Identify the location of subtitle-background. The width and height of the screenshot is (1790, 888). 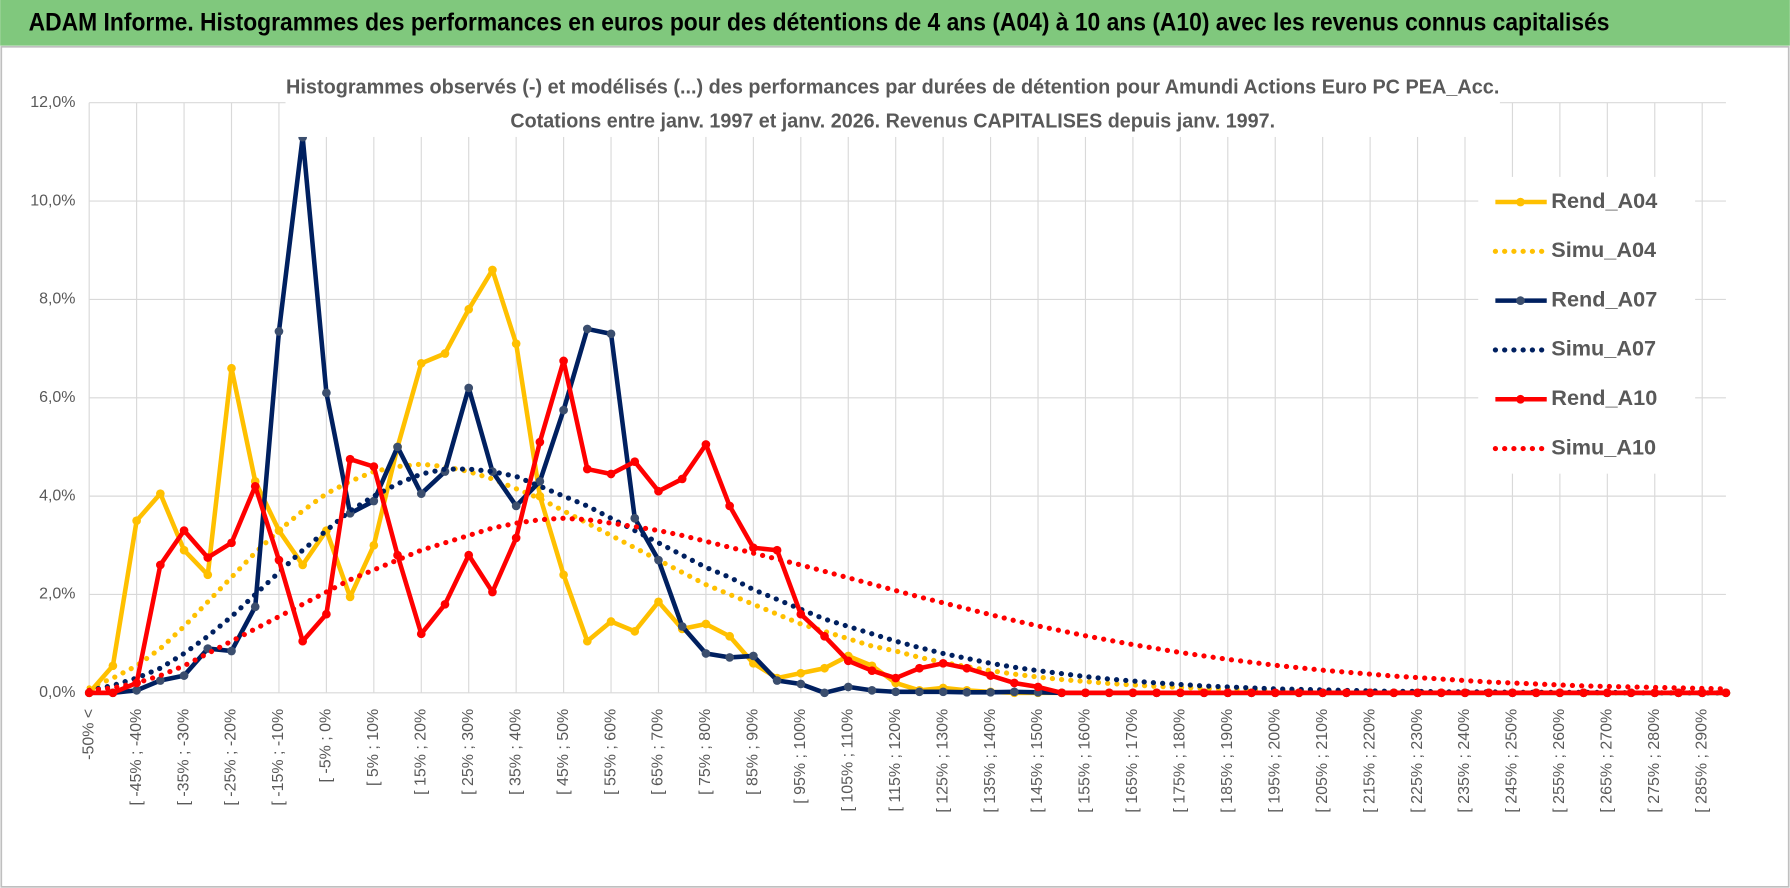
(892, 103).